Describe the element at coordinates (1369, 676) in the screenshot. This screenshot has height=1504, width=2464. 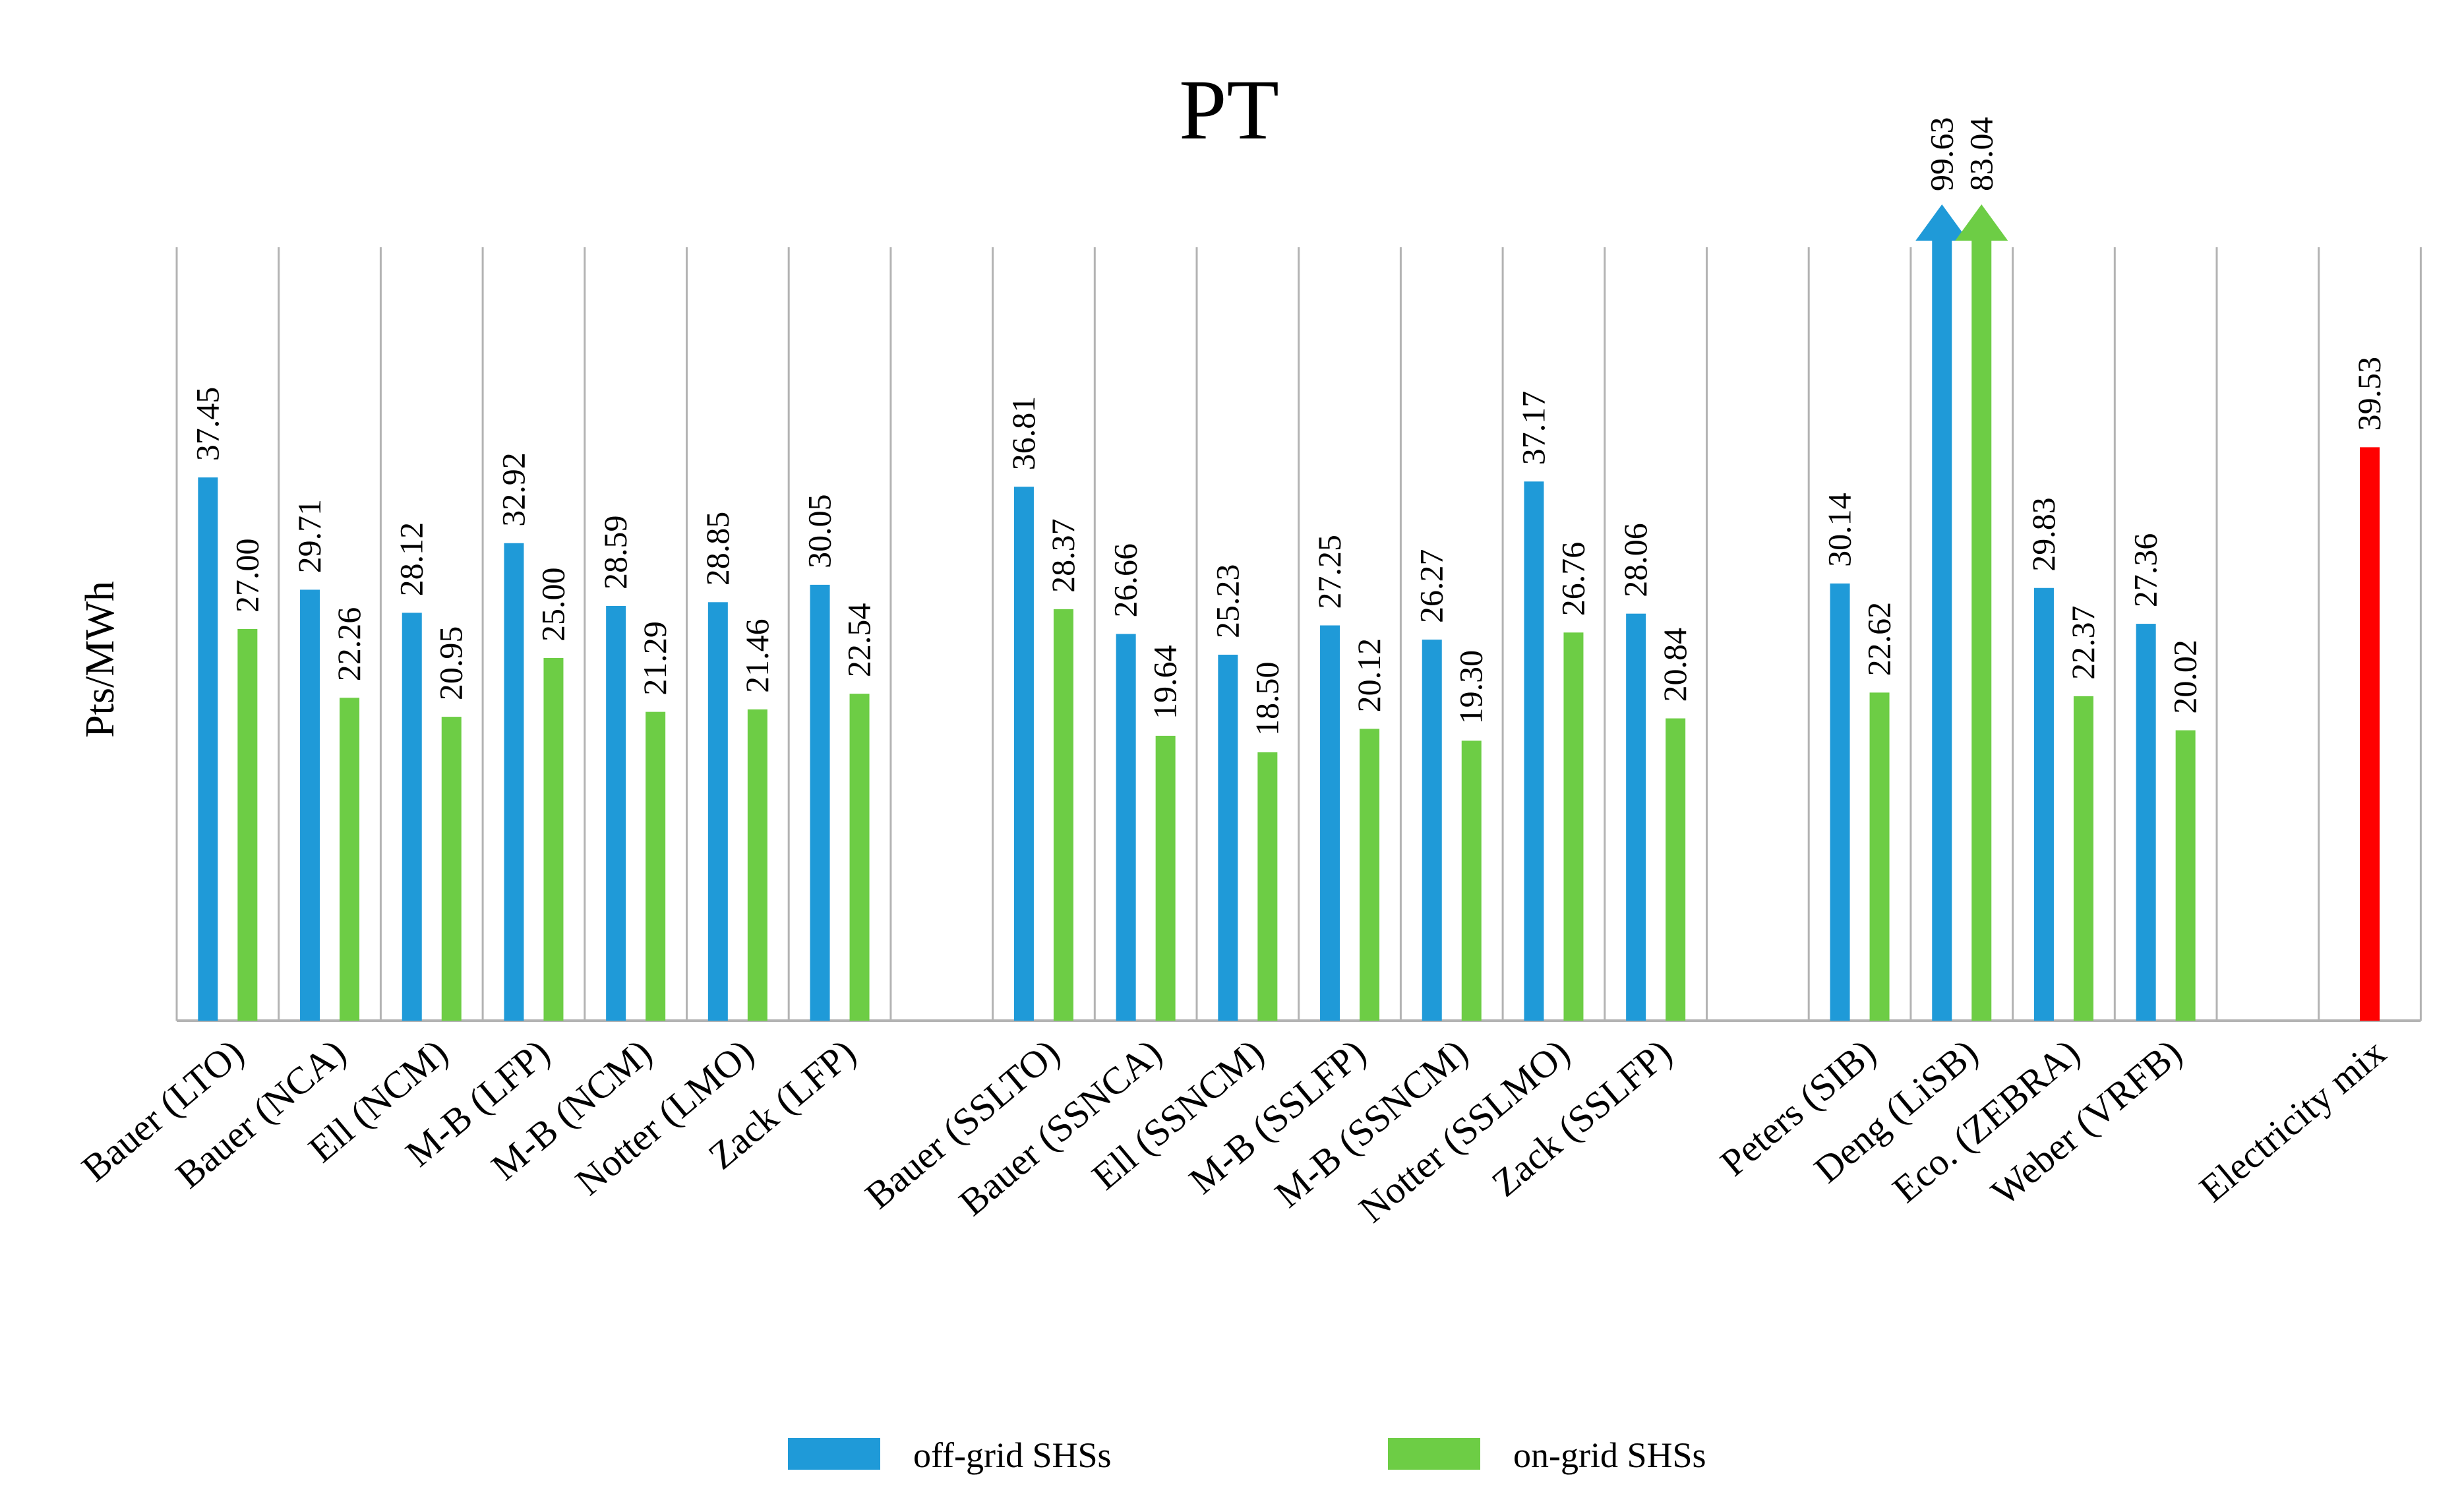
I see `data-label: 20.12` at that location.